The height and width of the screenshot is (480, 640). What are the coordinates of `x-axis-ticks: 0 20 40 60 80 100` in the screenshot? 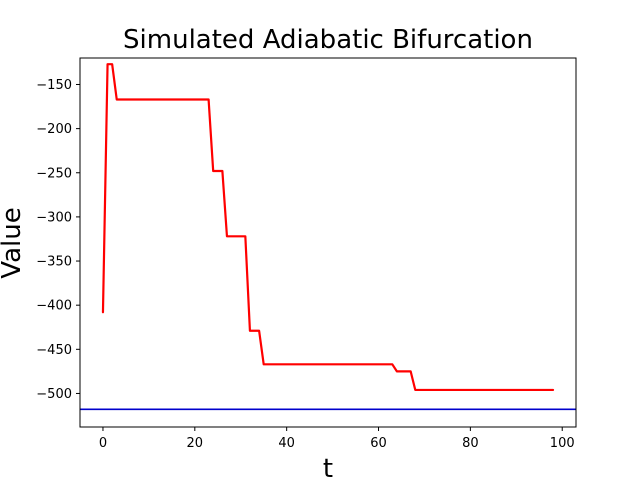 It's located at (337, 439).